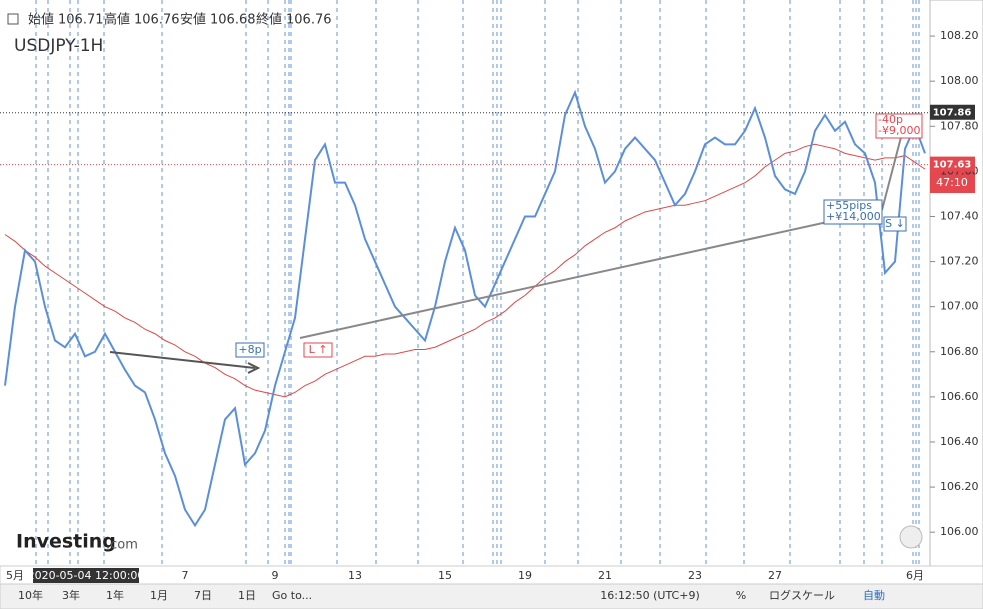 This screenshot has width=983, height=609. I want to click on ohlc-value: 106.71, so click(81, 20).